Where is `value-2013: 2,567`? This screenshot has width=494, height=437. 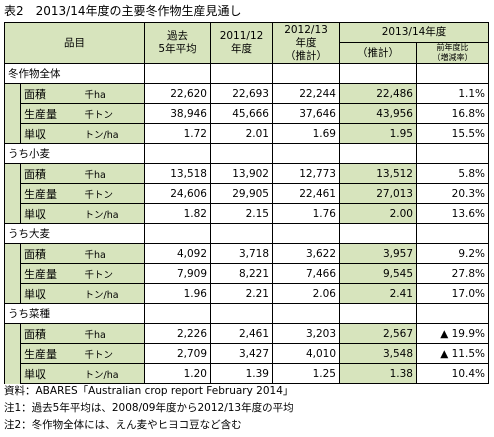 value-2013: 2,567 is located at coordinates (378, 333).